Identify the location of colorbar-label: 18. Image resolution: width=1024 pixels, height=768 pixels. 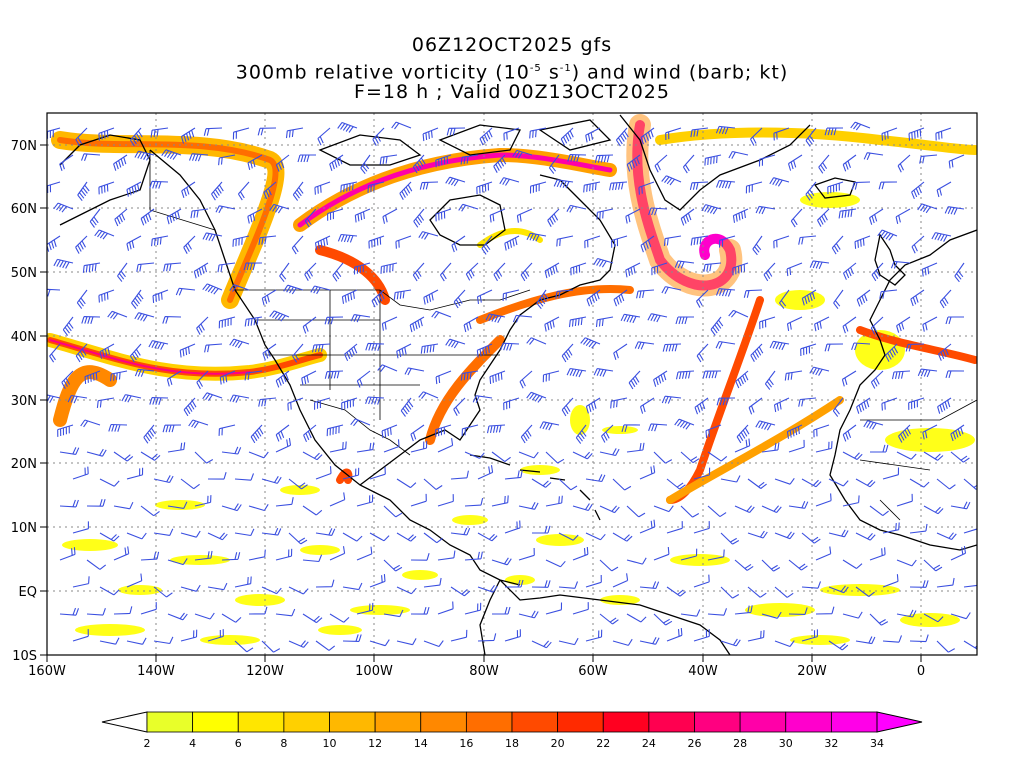
(512, 743).